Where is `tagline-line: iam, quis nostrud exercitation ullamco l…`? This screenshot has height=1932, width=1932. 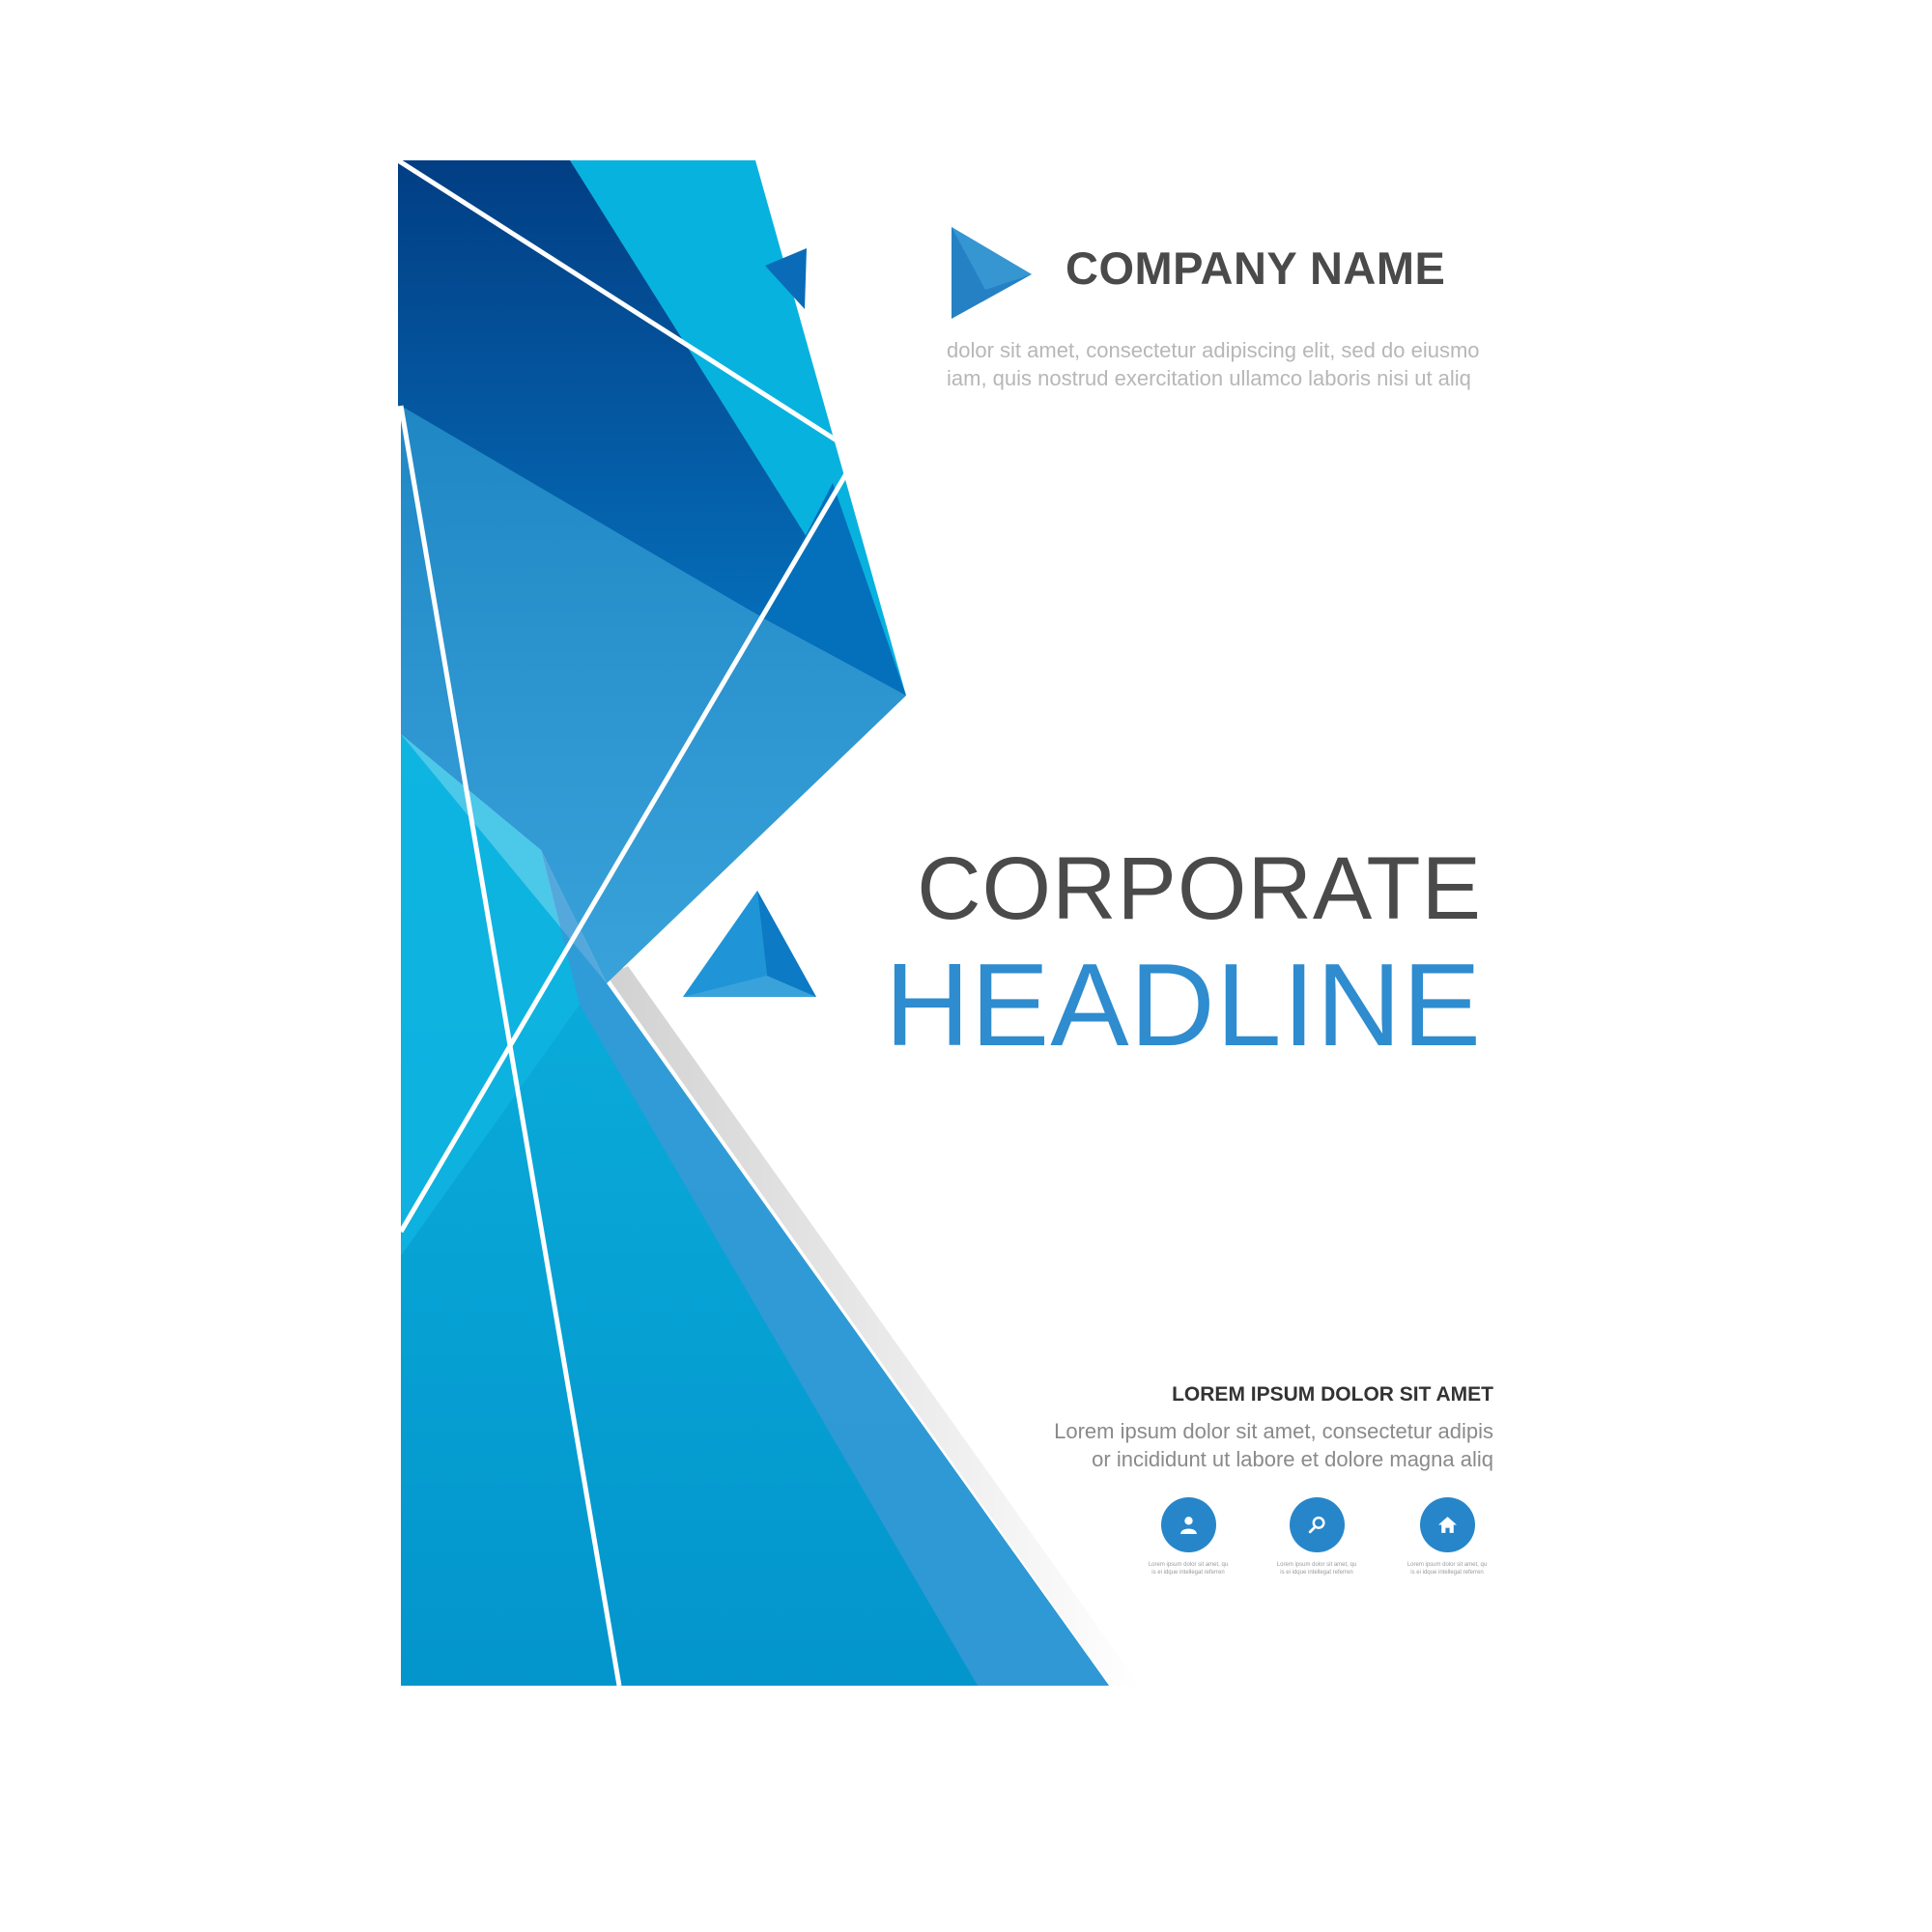 tagline-line: iam, quis nostrud exercitation ullamco l… is located at coordinates (1209, 378).